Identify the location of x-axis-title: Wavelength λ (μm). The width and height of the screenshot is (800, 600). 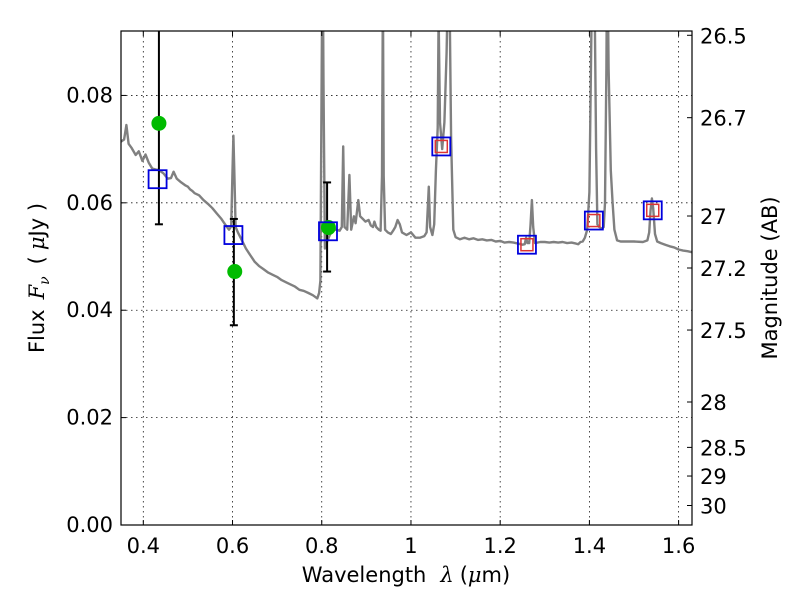
(406, 575).